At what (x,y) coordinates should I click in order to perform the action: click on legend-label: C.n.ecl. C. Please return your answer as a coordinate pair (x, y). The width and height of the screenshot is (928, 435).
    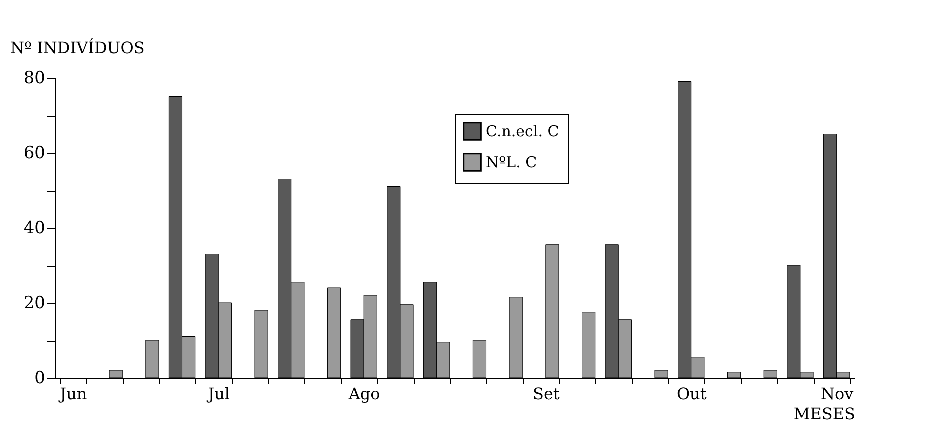
    Looking at the image, I should click on (523, 131).